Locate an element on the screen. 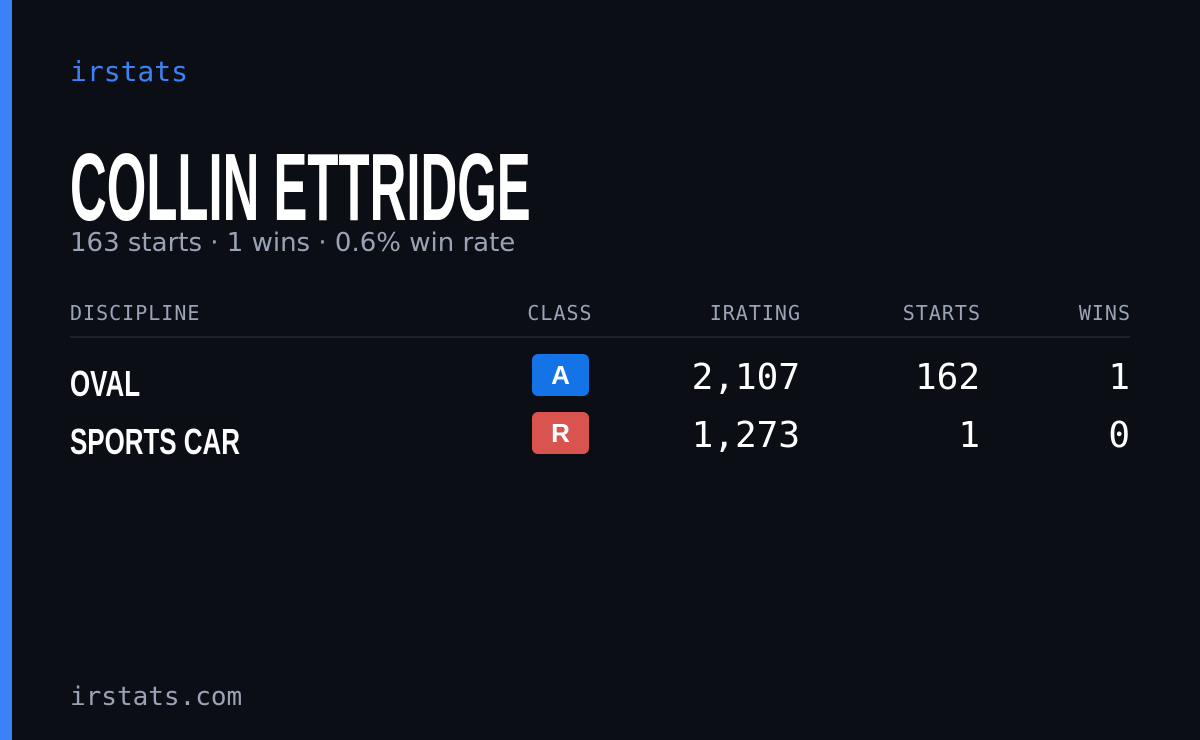  class-badge: R is located at coordinates (560, 433).